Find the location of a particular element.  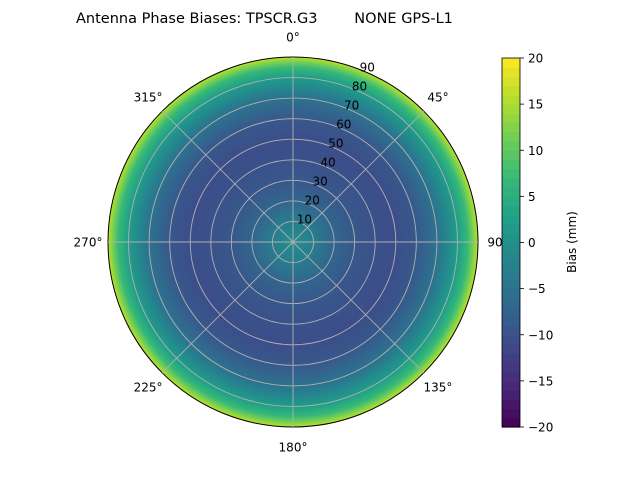

radial-tick-label: 50 is located at coordinates (335, 143).